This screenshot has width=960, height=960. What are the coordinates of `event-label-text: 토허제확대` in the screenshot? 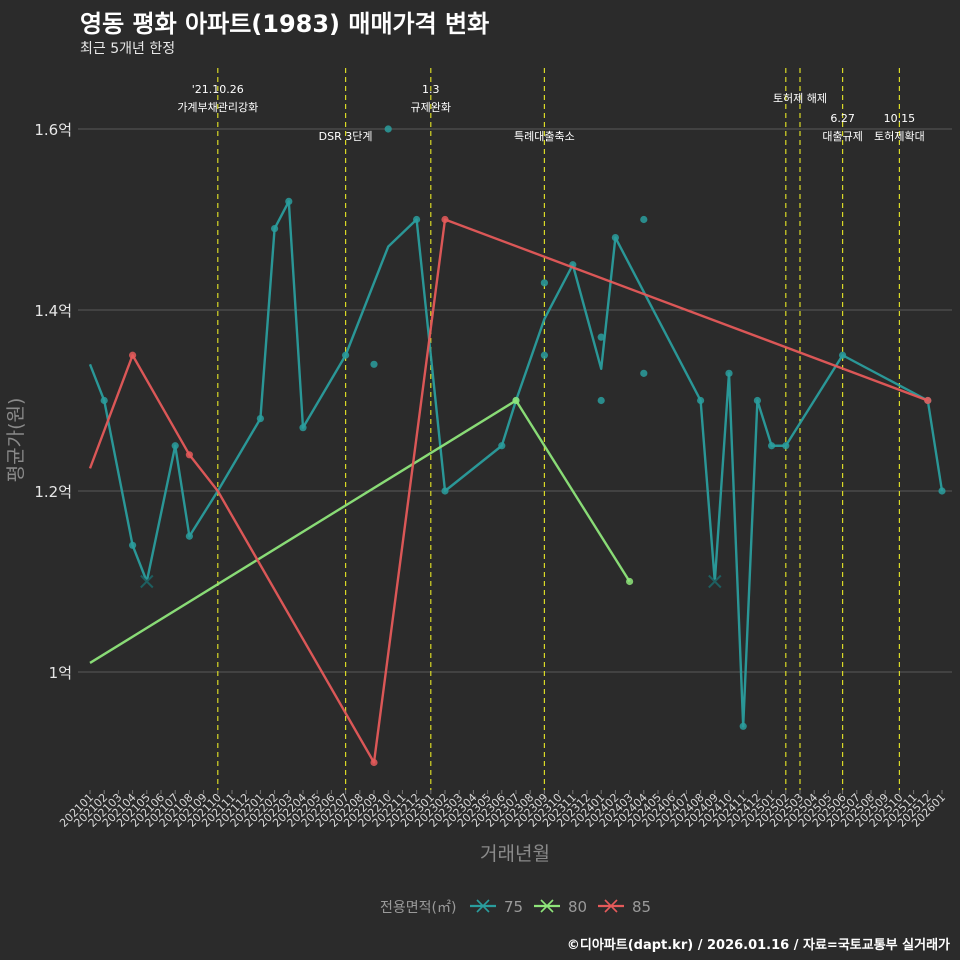 It's located at (899, 136).